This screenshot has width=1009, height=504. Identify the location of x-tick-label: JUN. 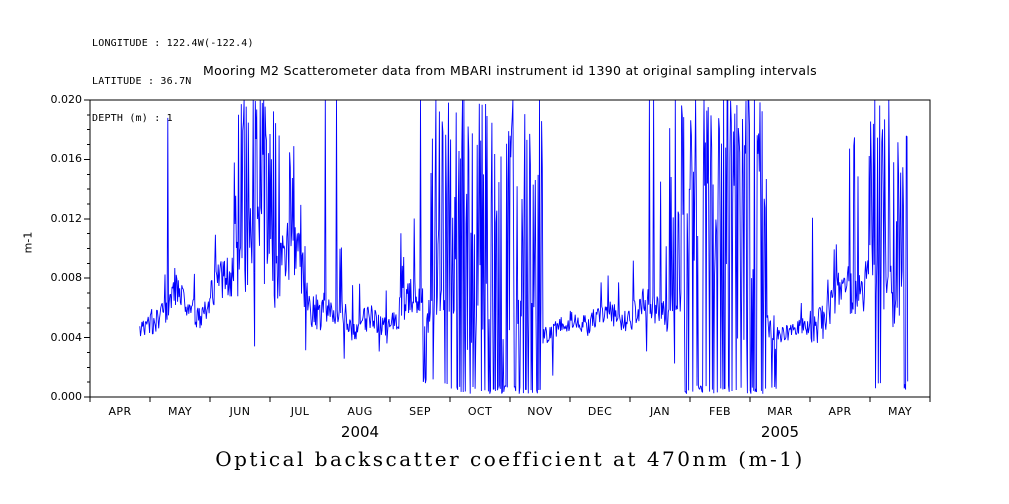
(240, 411).